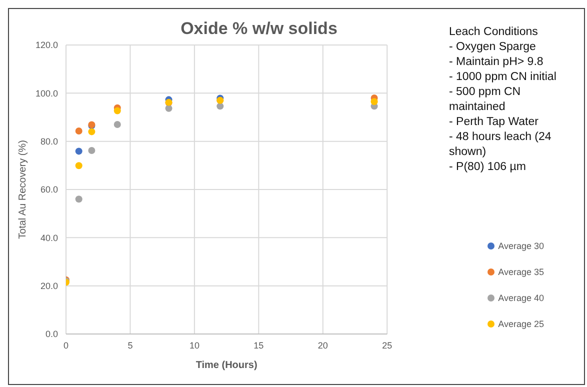  Describe the element at coordinates (387, 345) in the screenshot. I see `x-tick-label: 25` at that location.